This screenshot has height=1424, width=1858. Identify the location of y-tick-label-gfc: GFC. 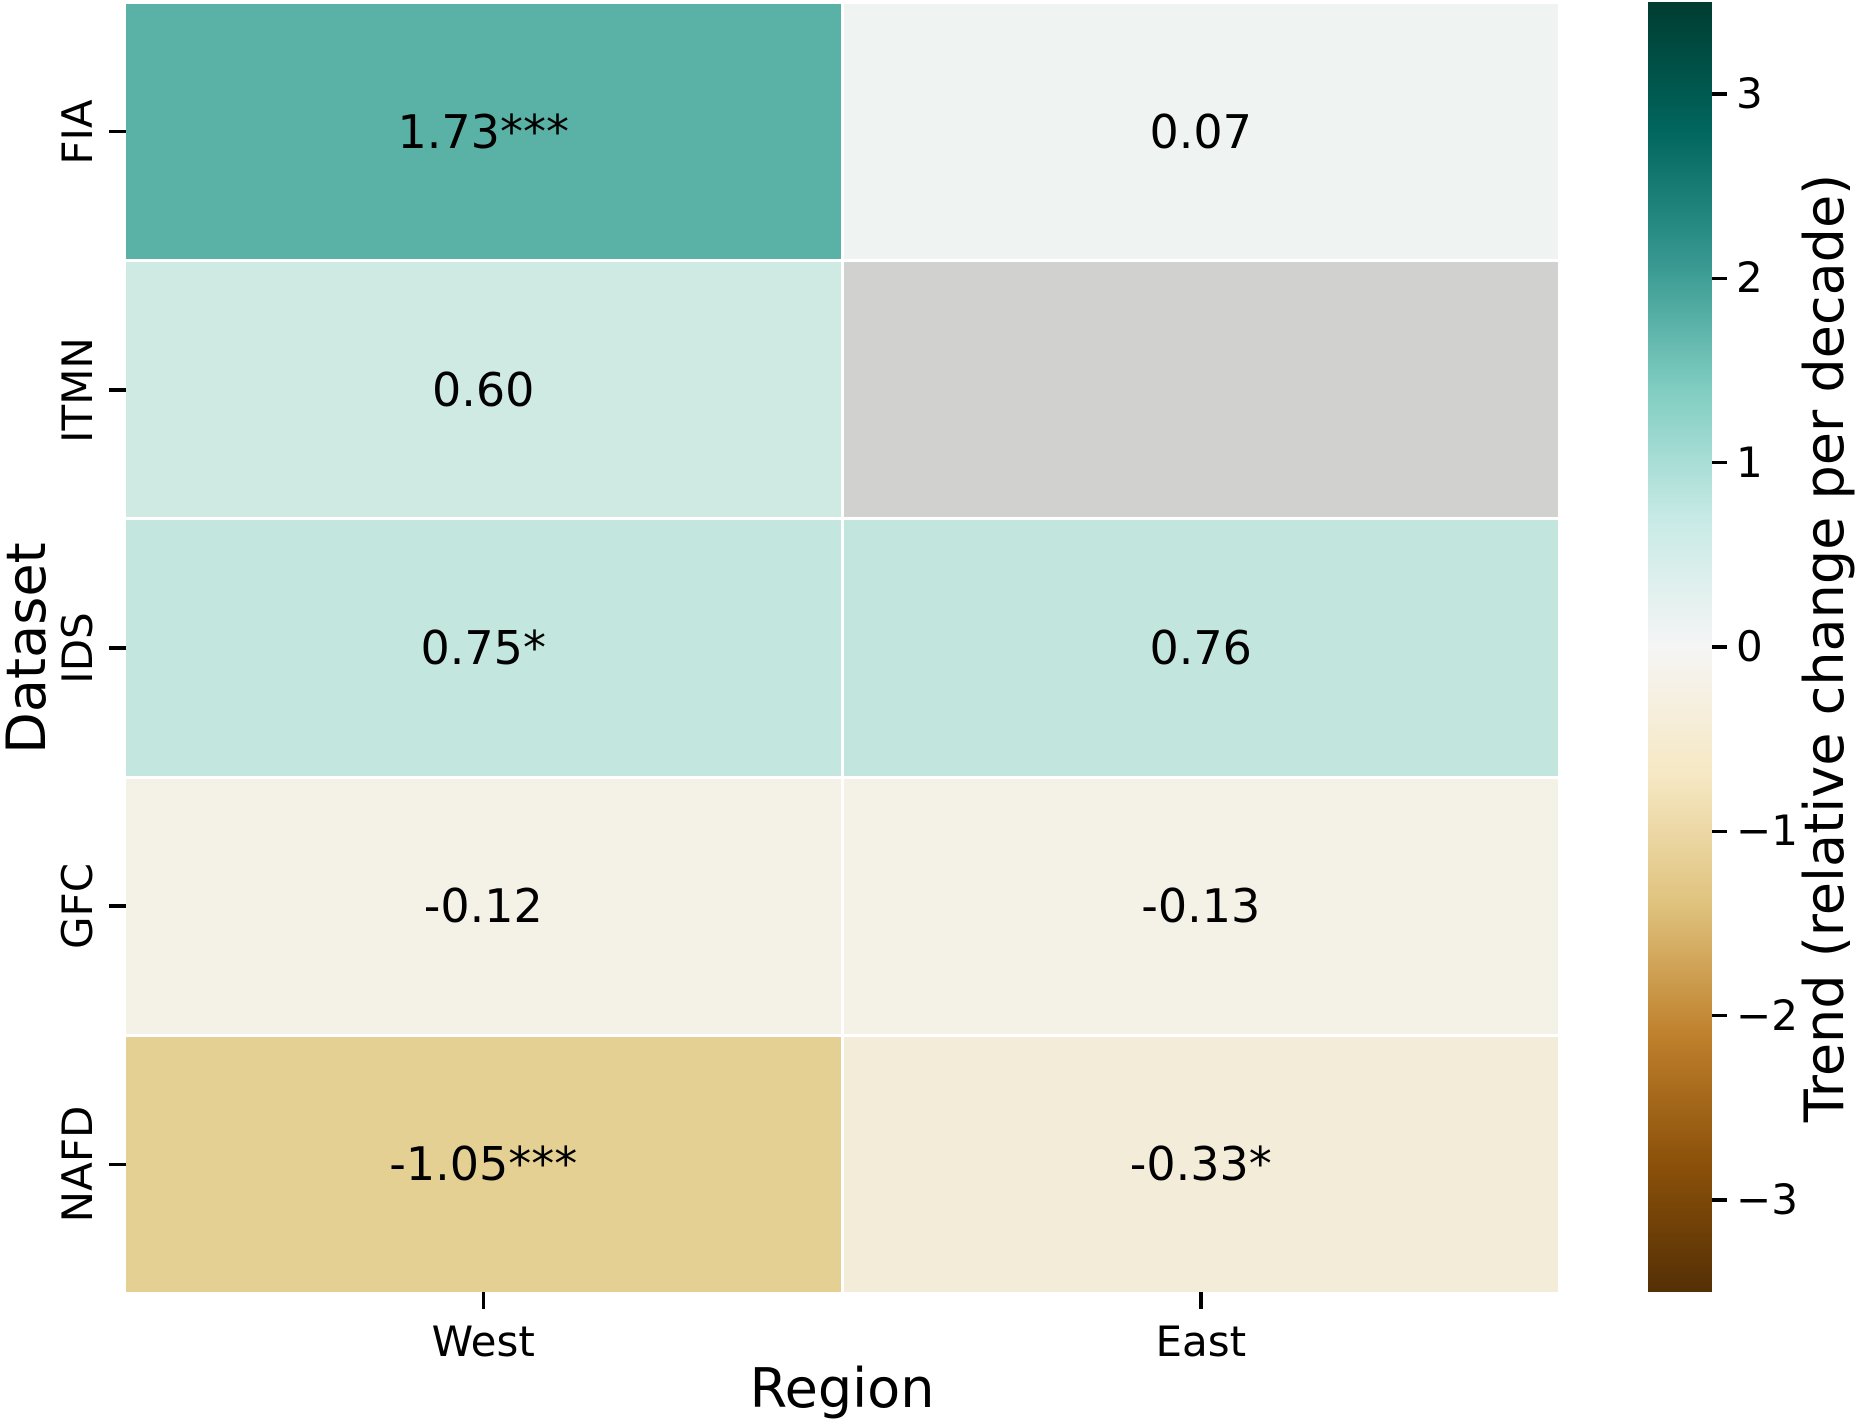
(77, 906).